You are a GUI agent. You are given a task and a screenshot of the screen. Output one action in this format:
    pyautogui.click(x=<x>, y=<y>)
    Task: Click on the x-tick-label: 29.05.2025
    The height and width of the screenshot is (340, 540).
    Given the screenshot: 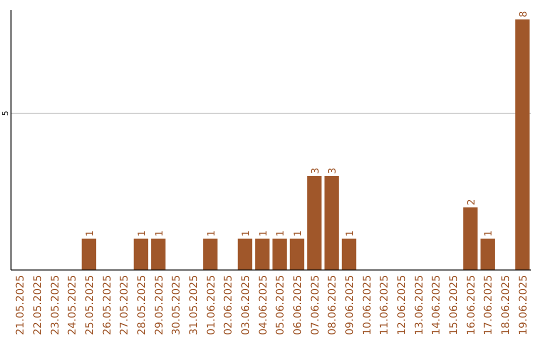 What is the action you would take?
    pyautogui.click(x=159, y=305)
    